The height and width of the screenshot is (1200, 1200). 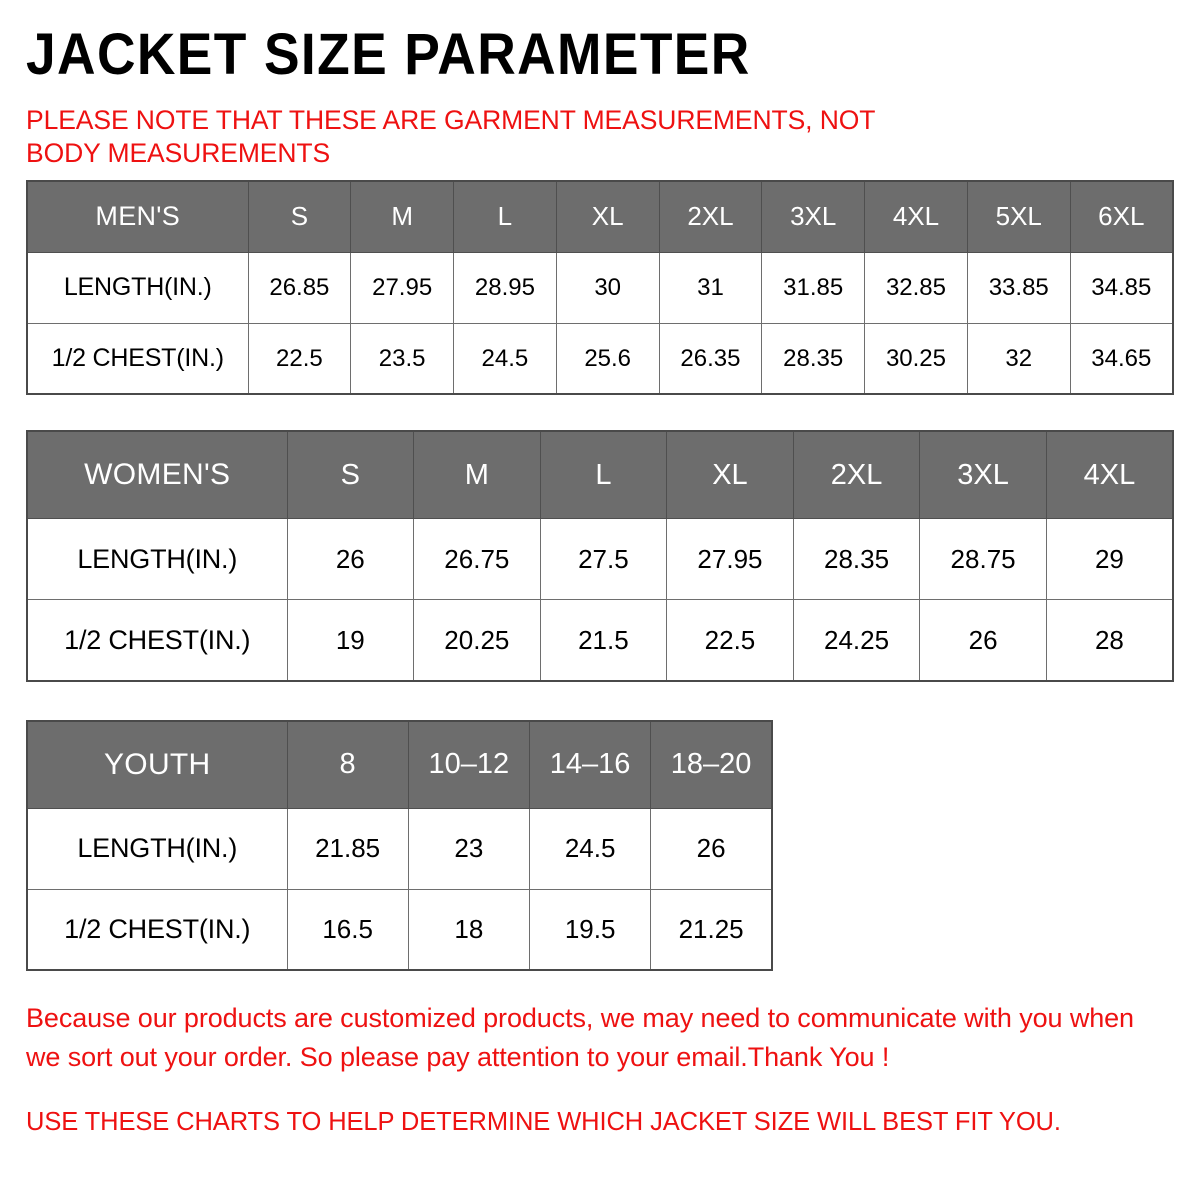 I want to click on cell-chest-5xl: 32, so click(x=1018, y=358).